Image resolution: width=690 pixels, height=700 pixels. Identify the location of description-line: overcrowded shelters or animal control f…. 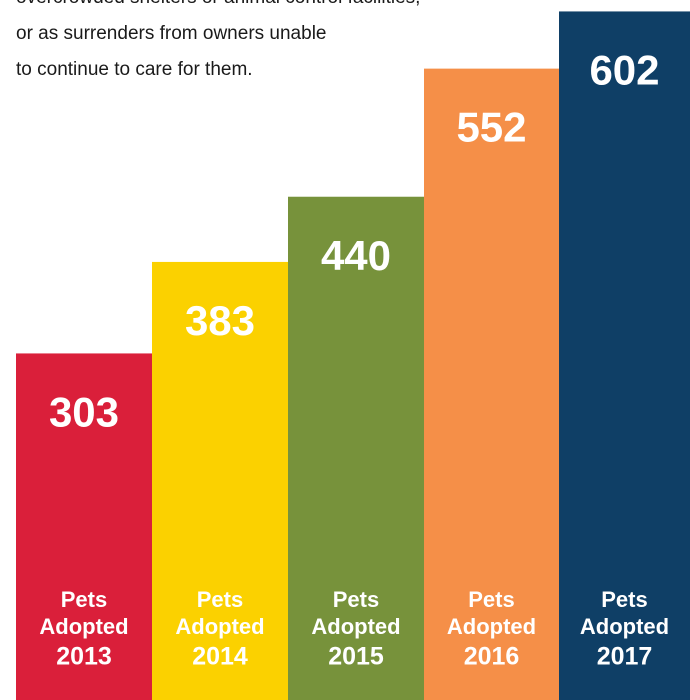
(218, 4).